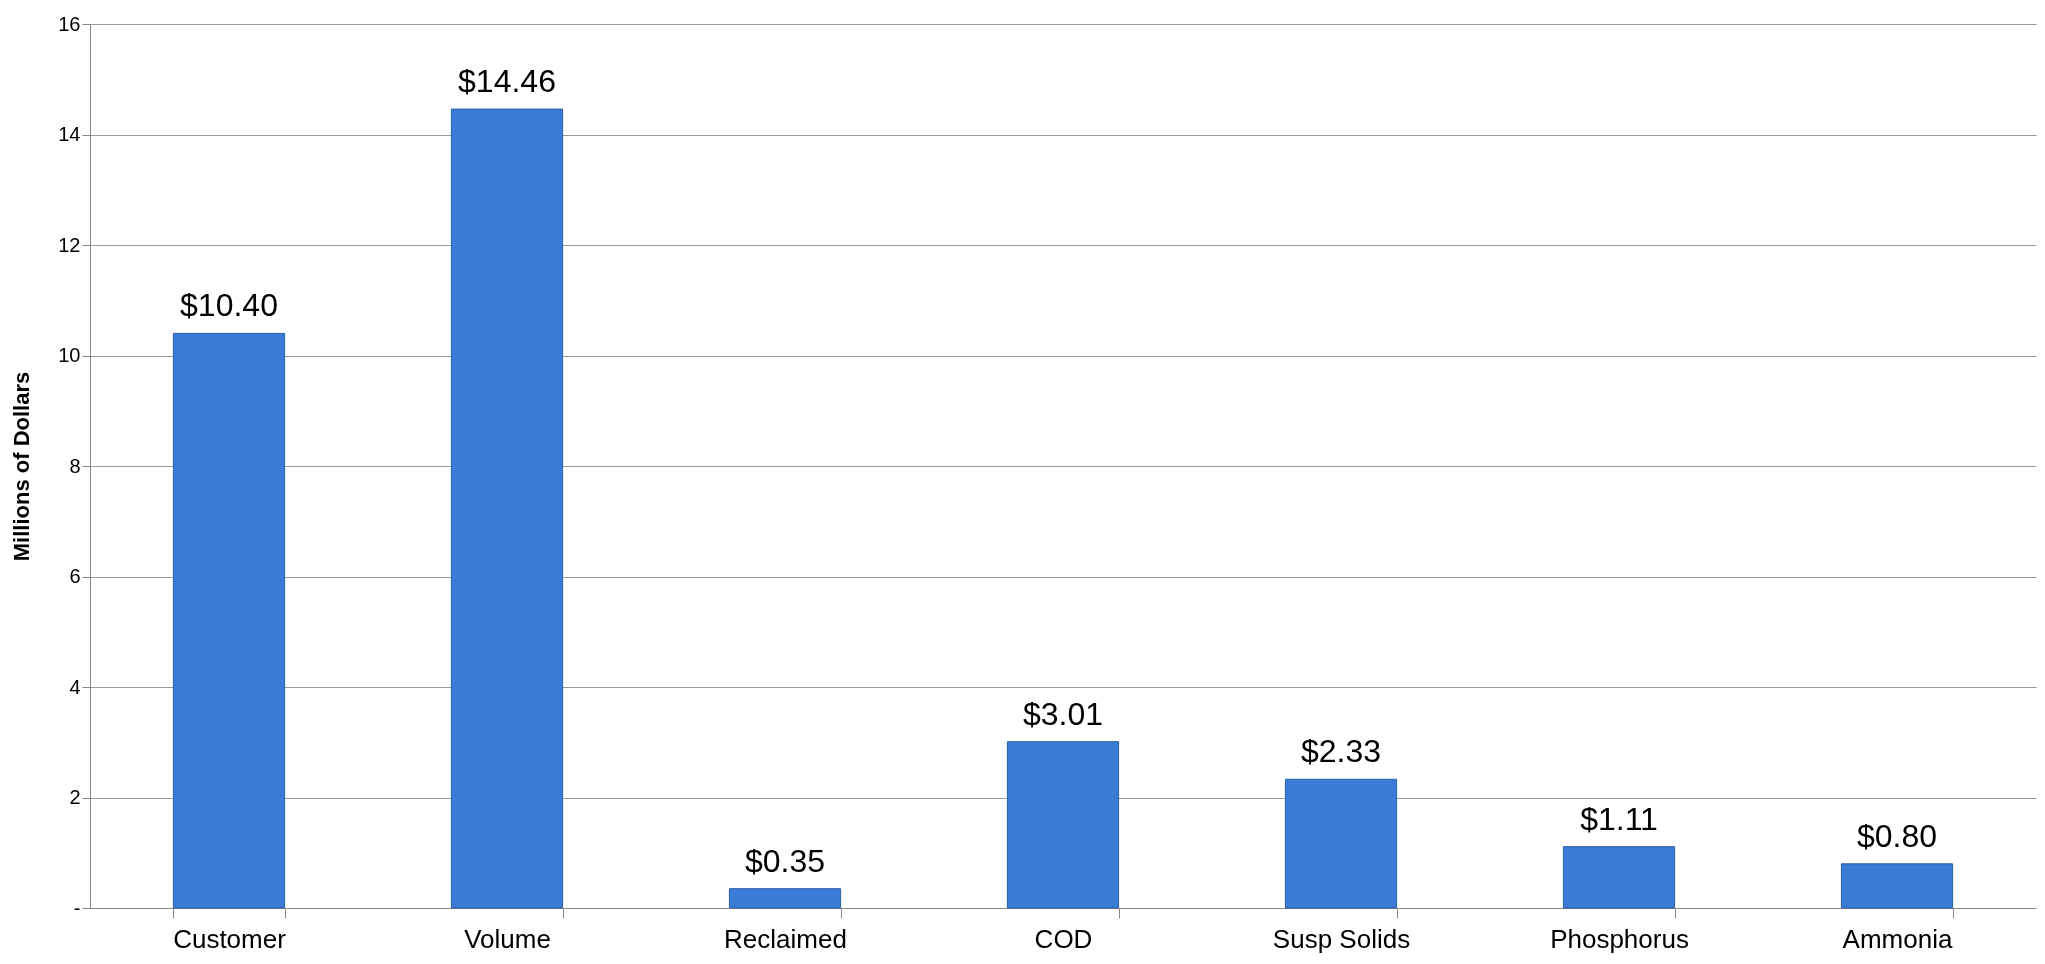  I want to click on y-tick-label: 8, so click(75, 465).